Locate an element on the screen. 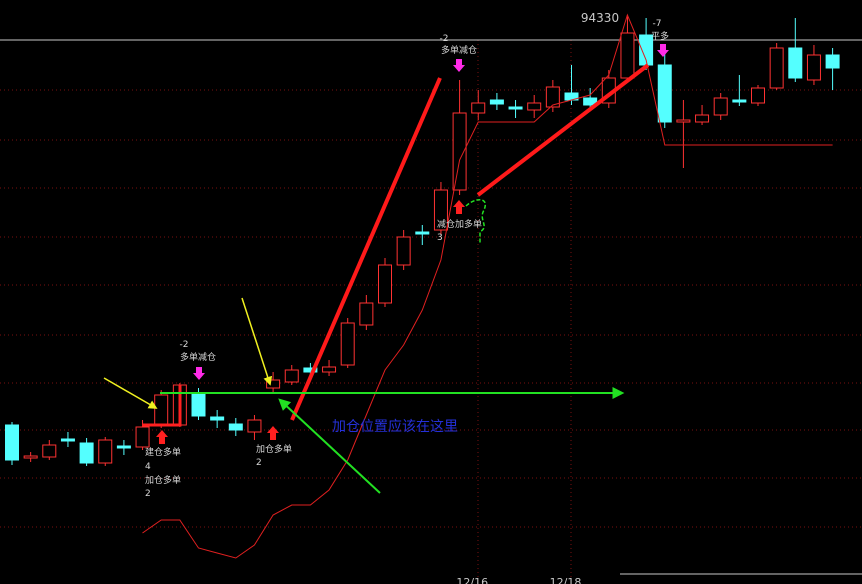  annotation: 4 is located at coordinates (148, 467).